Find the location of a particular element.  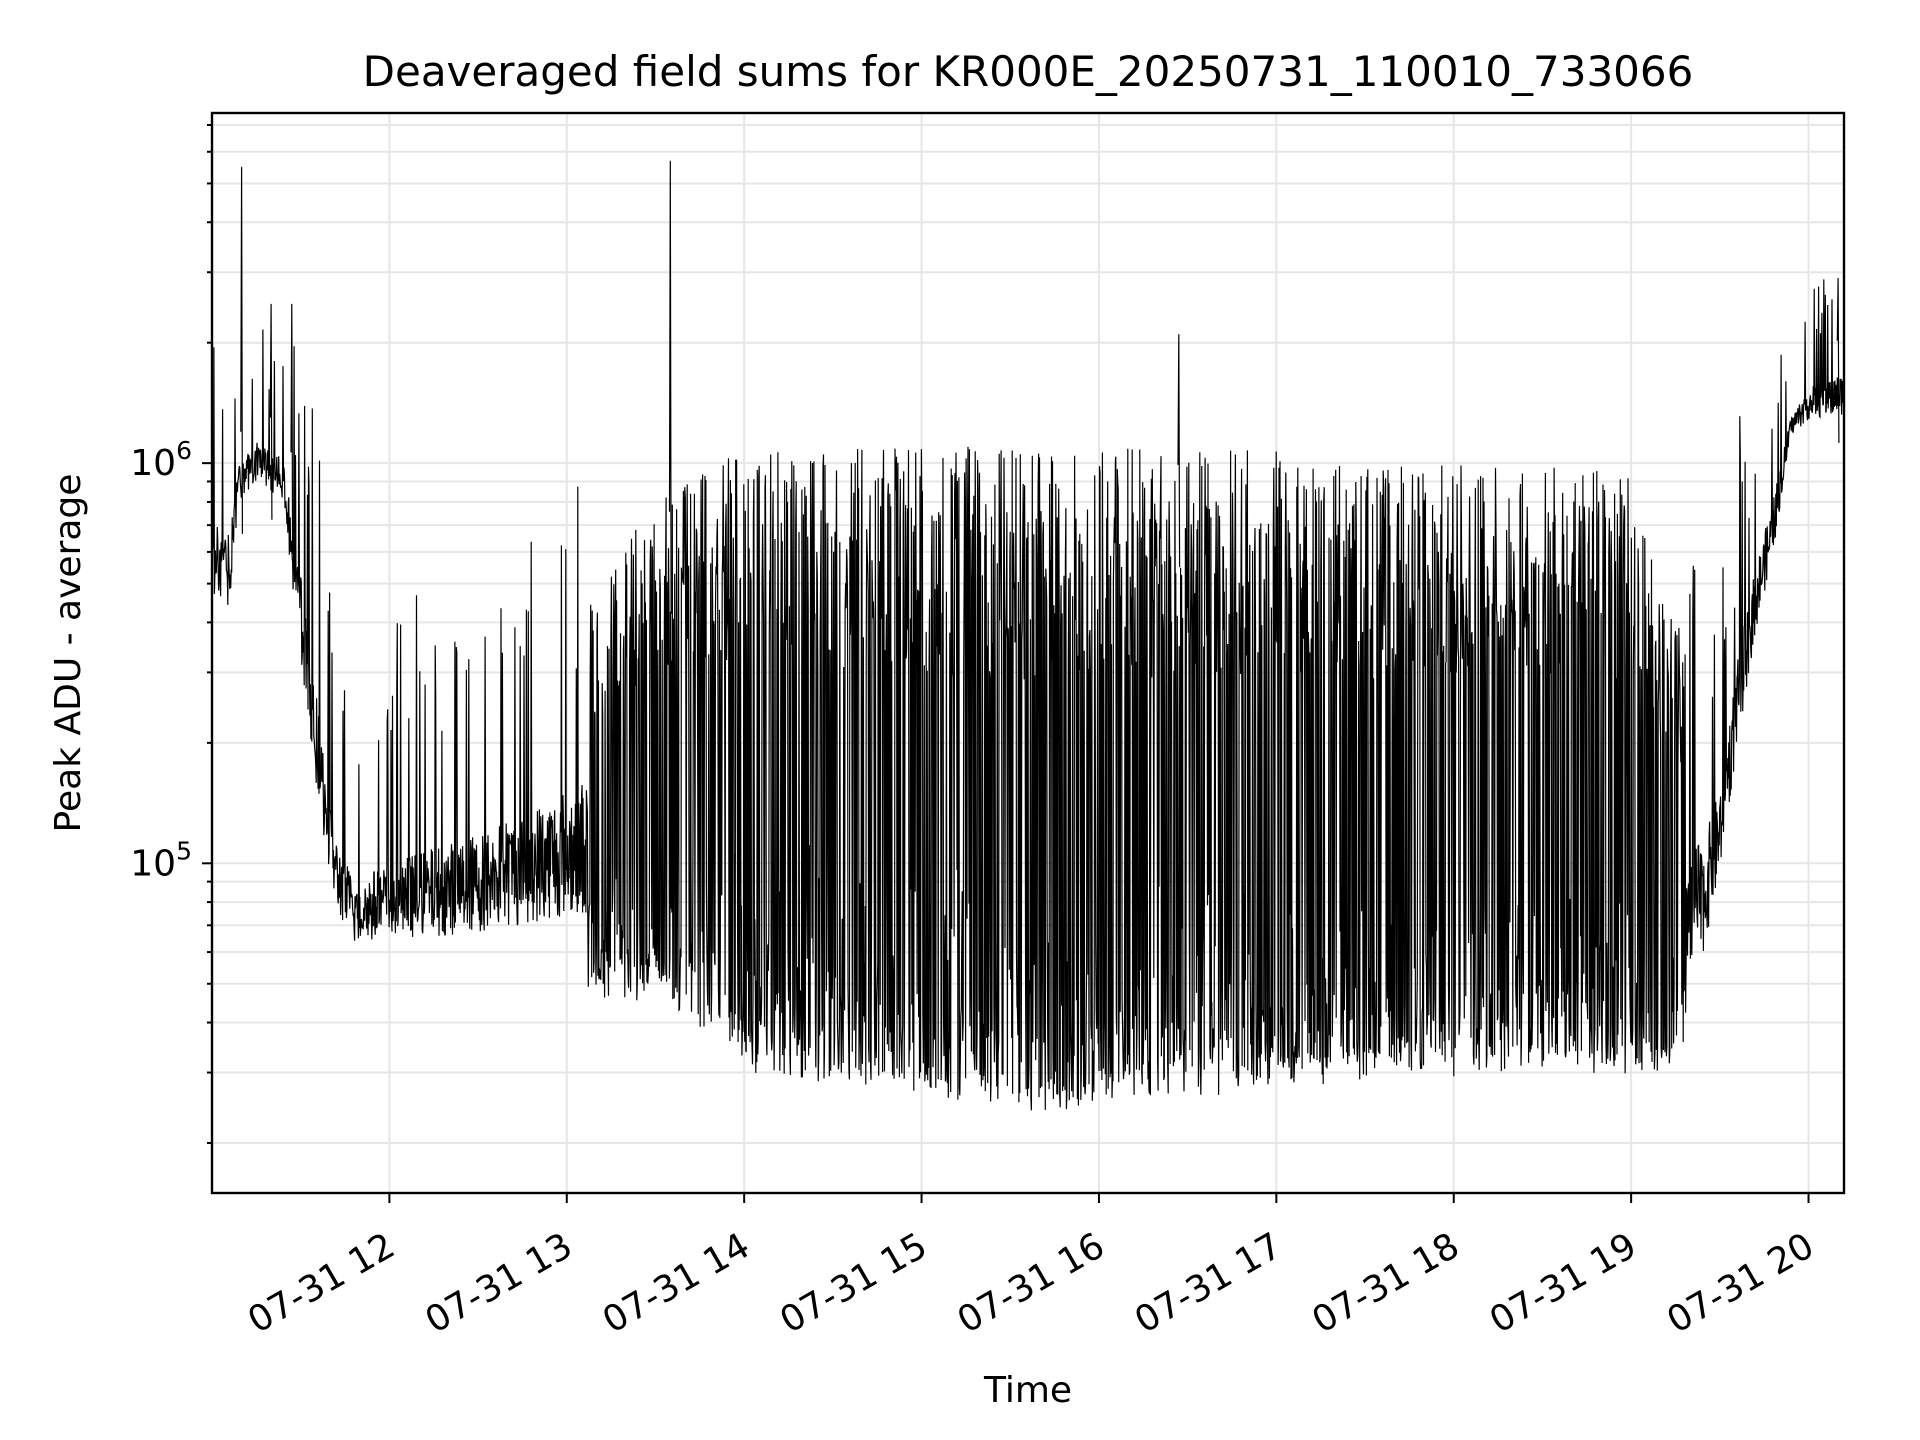

y-tick-label: 10⁵ is located at coordinates (161, 860).